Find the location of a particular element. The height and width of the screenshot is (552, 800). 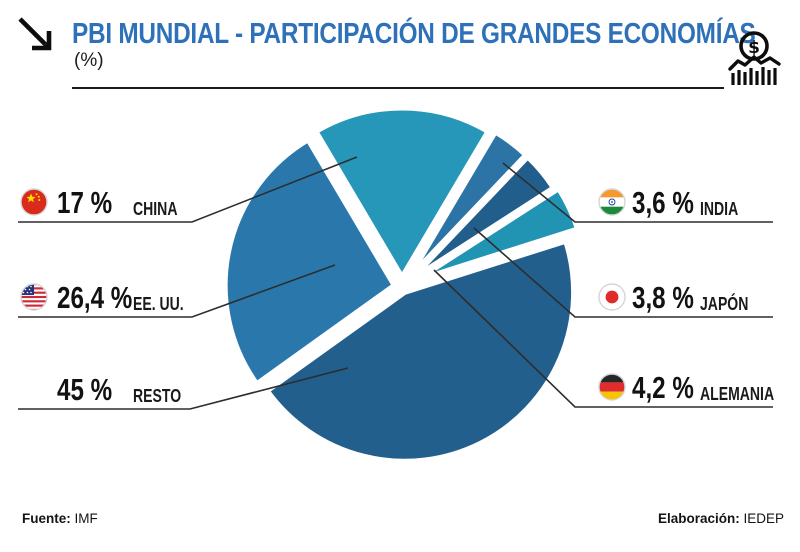

alemania-value: 4,2 % is located at coordinates (663, 387).